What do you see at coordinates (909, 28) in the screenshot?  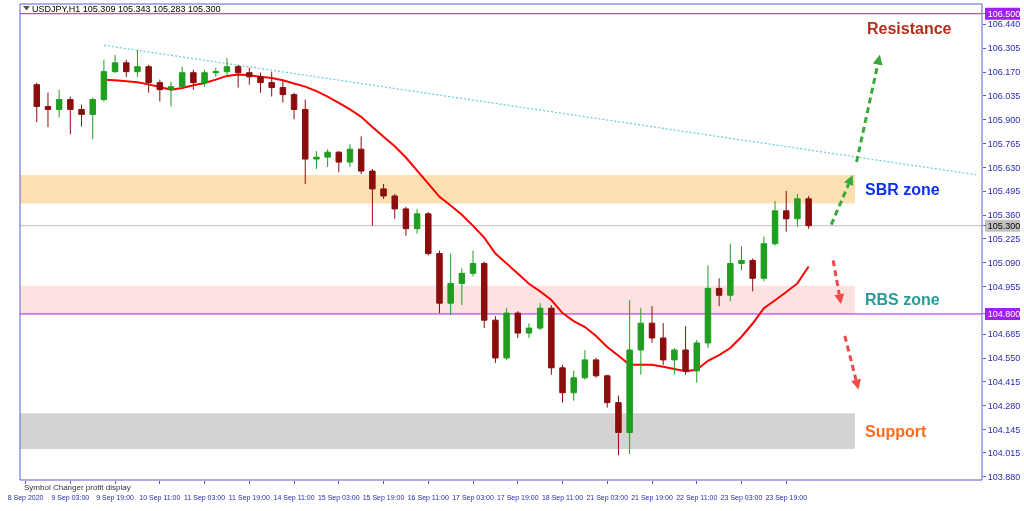 I see `ref-line-label: Resistance` at bounding box center [909, 28].